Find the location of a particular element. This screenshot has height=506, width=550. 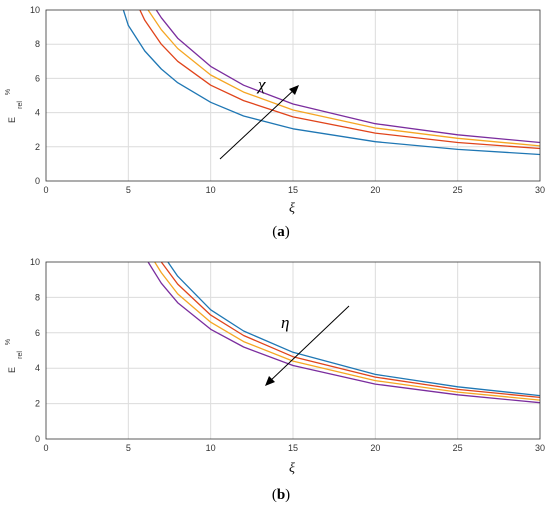

eta-annotation: η is located at coordinates (285, 322).